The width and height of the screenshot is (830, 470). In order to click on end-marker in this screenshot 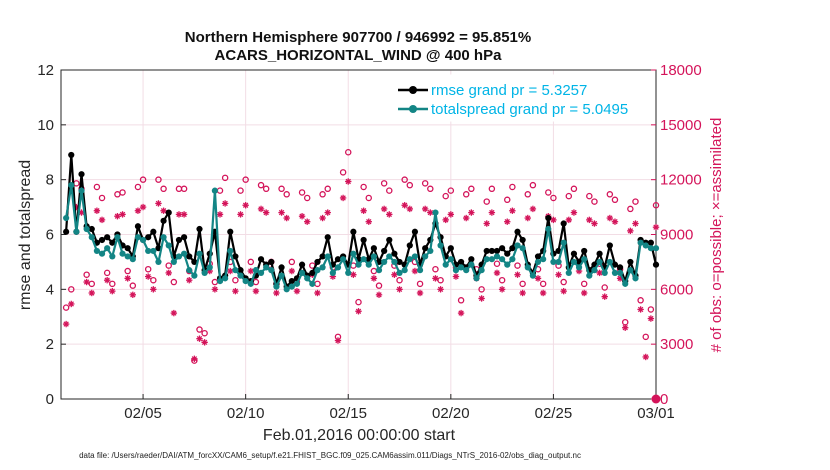, I will do `click(656, 399)`.